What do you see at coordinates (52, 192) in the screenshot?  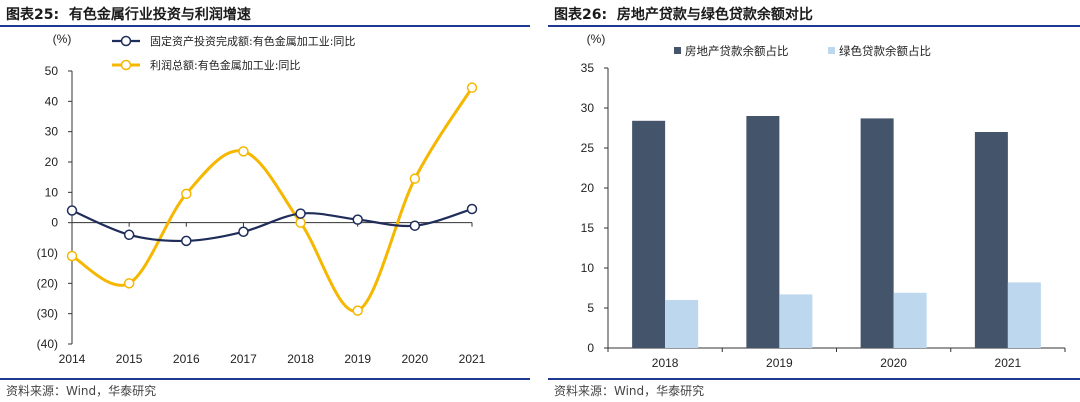 I see `left-y-tick-label: 10` at bounding box center [52, 192].